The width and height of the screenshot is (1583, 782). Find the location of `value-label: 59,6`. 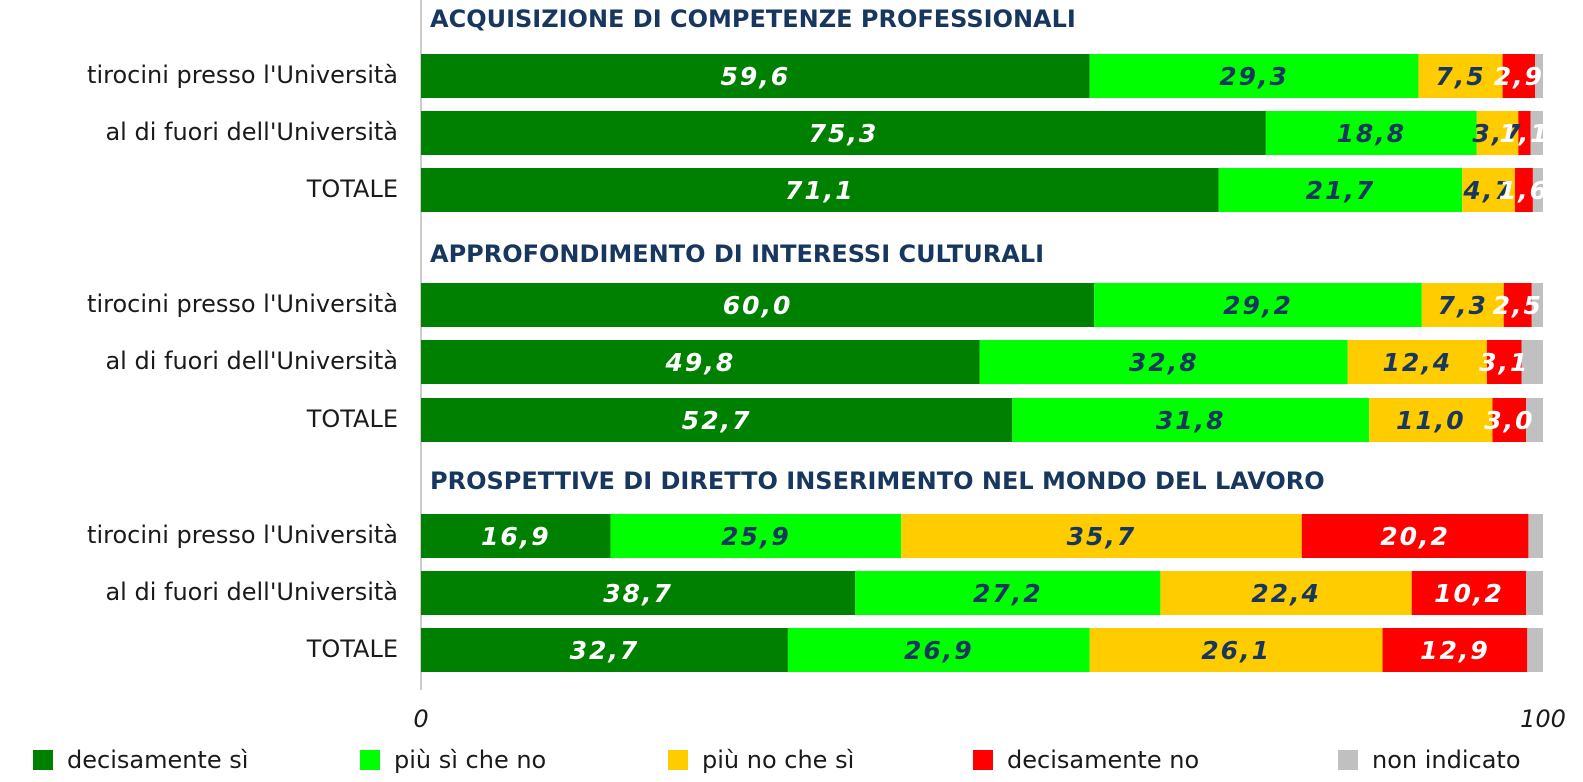

value-label: 59,6 is located at coordinates (756, 76).